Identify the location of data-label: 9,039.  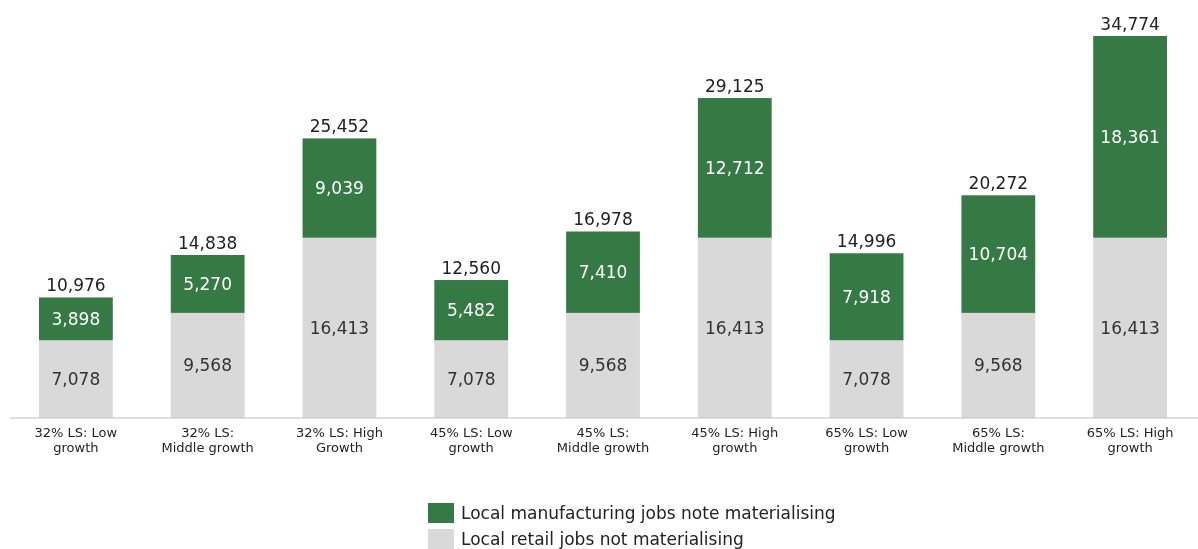
(339, 188).